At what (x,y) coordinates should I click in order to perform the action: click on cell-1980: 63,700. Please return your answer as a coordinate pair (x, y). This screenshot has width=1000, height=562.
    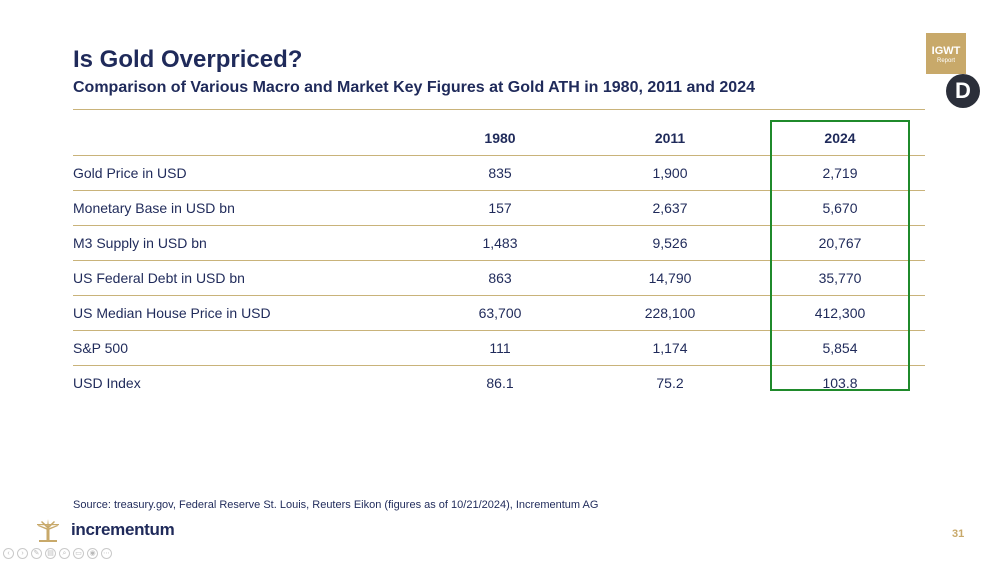
    Looking at the image, I should click on (500, 313).